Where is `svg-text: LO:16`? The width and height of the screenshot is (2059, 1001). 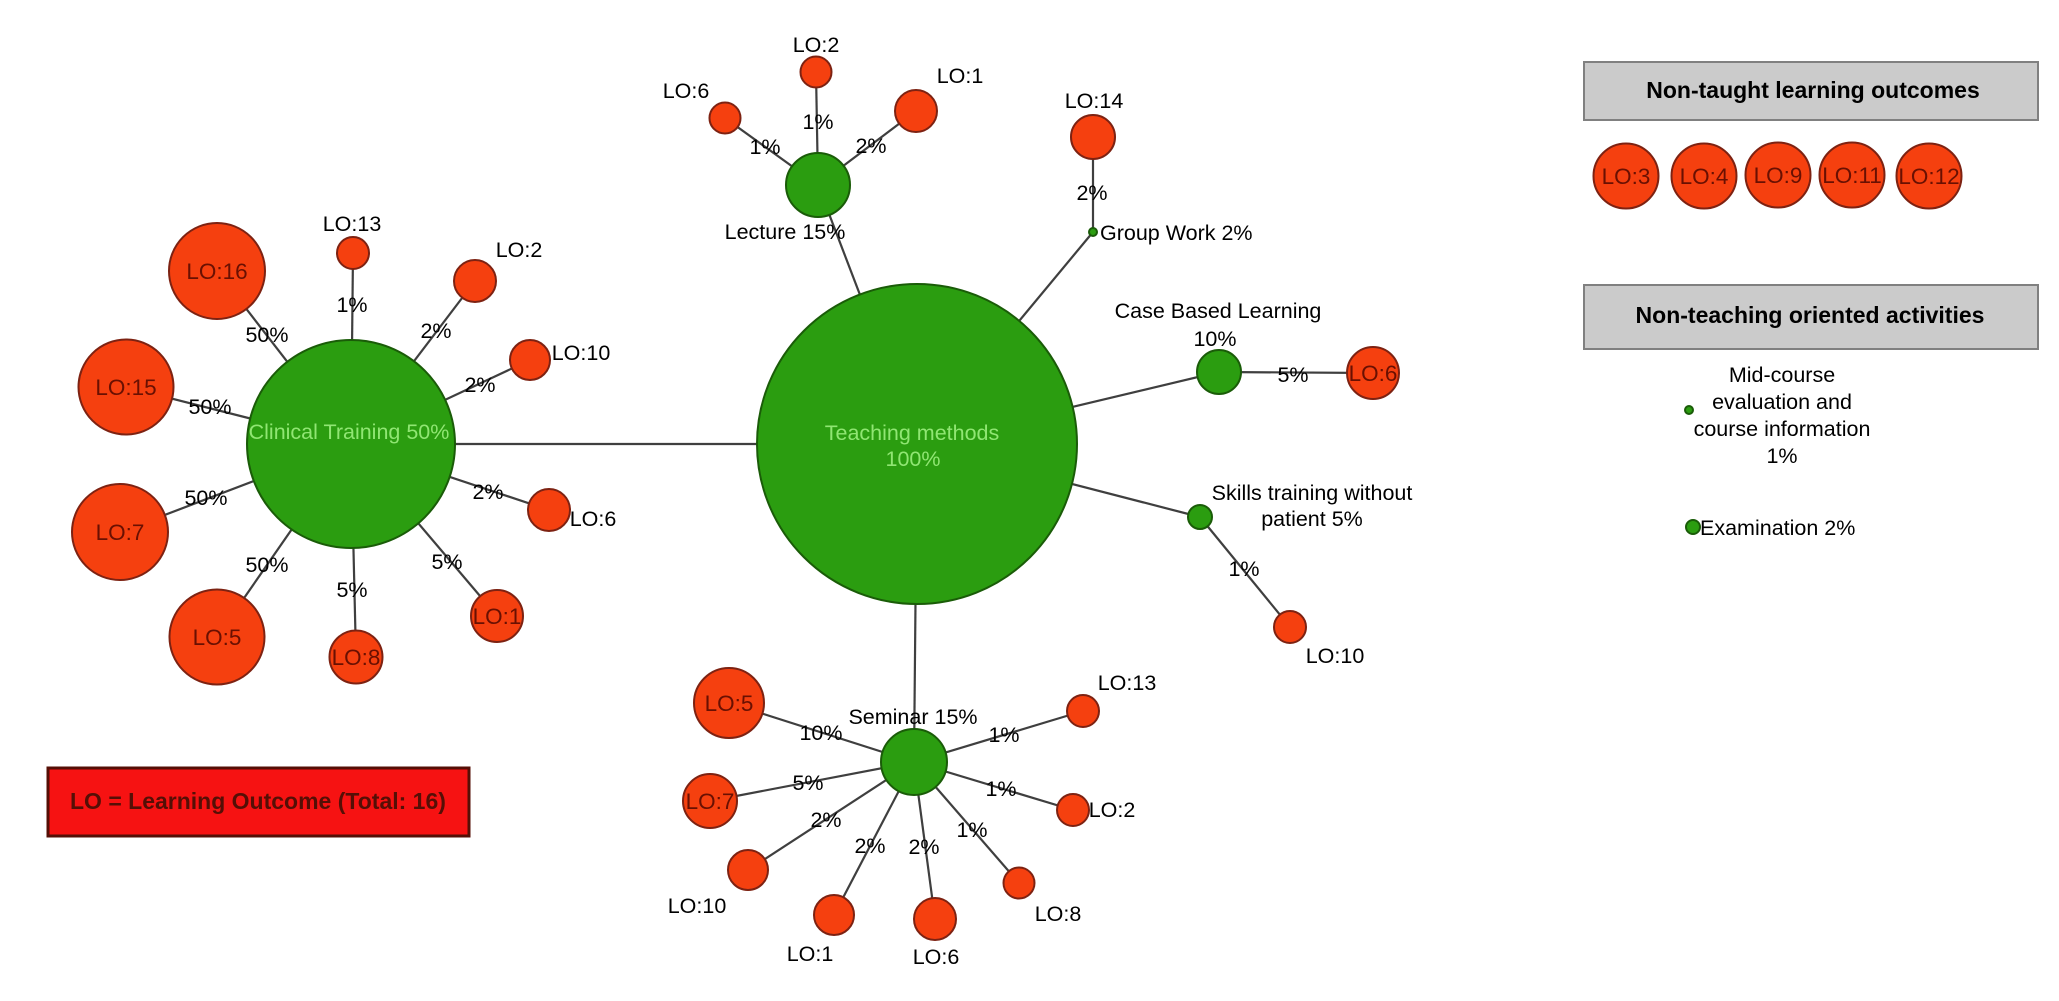
svg-text: LO:16 is located at coordinates (216, 271).